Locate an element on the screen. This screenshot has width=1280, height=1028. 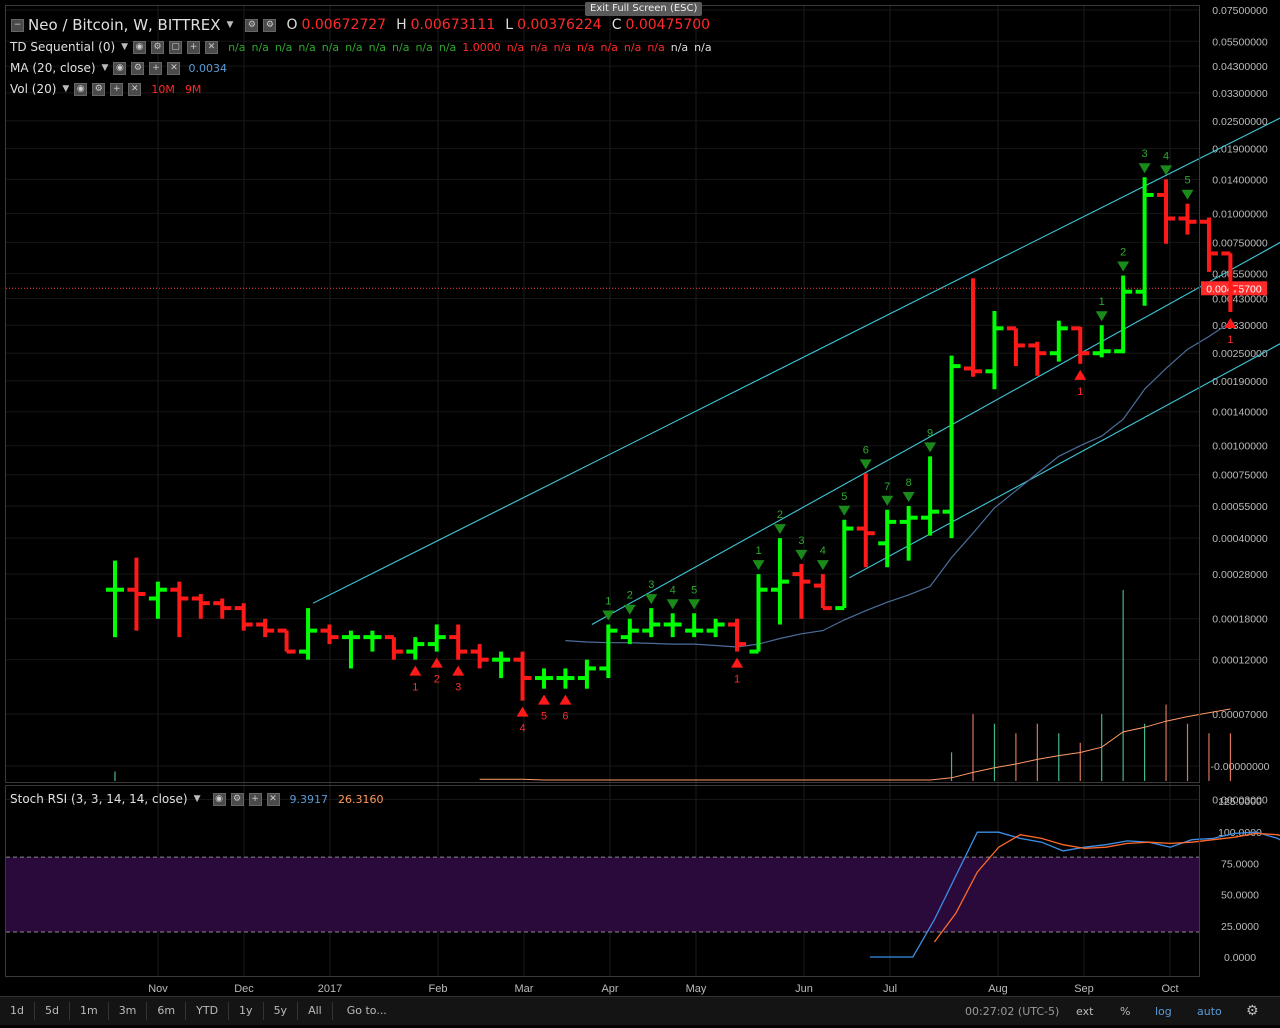
td-count-label: 3 is located at coordinates (1145, 154).